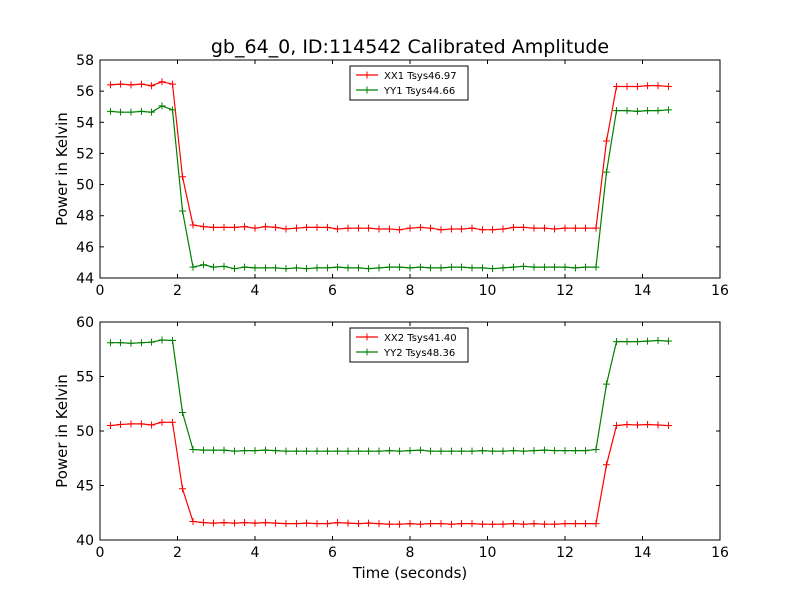 The image size is (800, 600). Describe the element at coordinates (255, 291) in the screenshot. I see `x-tick-label: 4` at that location.